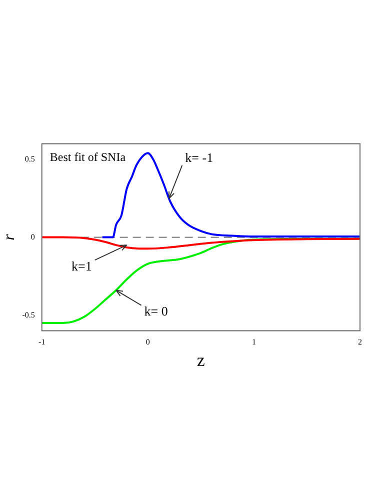  I want to click on y-tick-label: 0.5, so click(29, 159).